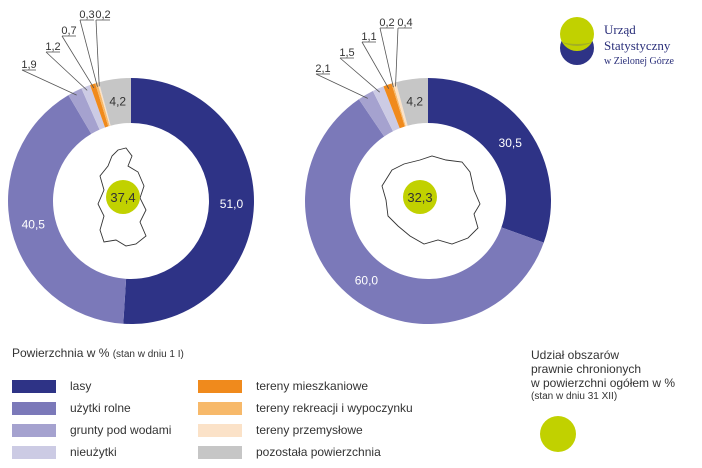  Describe the element at coordinates (100, 408) in the screenshot. I see `legend-label-uzytki_rolne: użytki rolne` at that location.